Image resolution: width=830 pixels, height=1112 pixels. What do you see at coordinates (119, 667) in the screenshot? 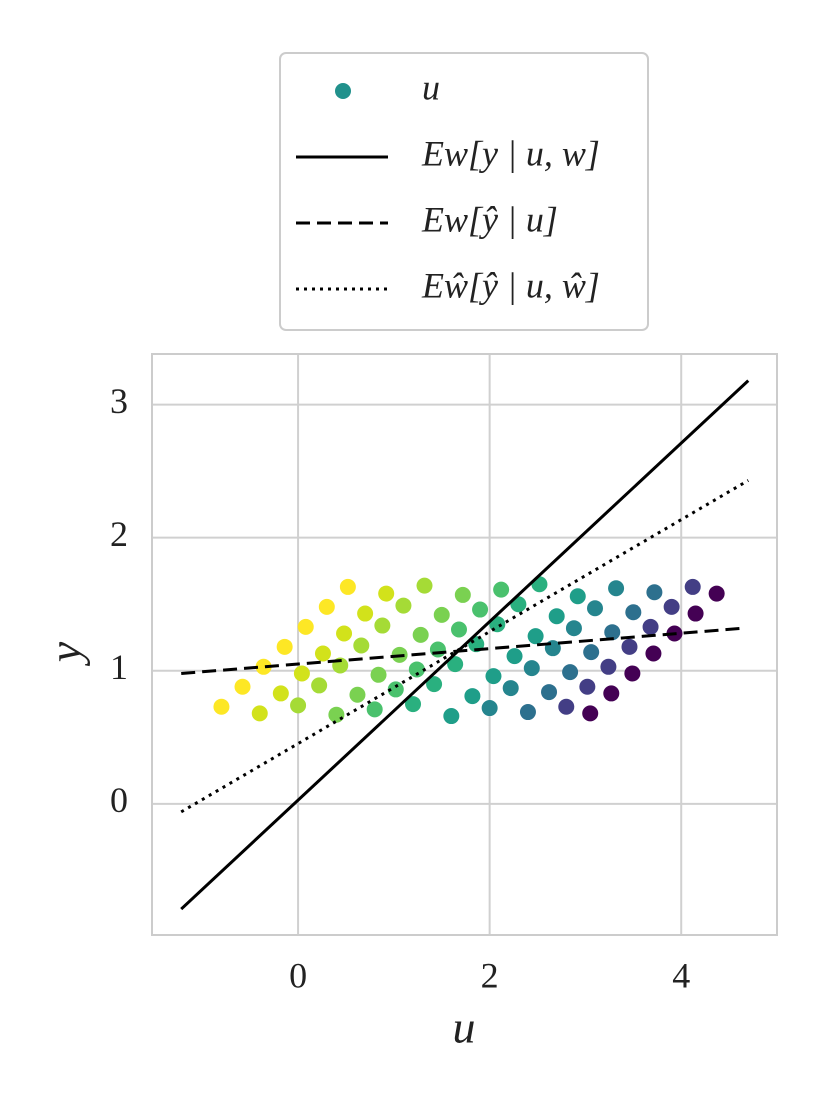
I see `y-tick-label: 1` at bounding box center [119, 667].